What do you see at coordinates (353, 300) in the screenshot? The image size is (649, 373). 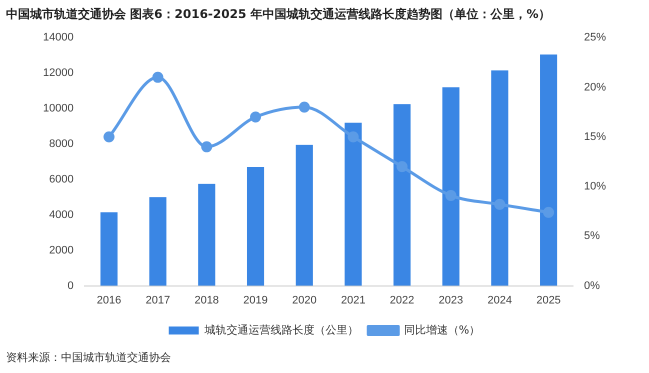 I see `x-tick-label: 2021` at bounding box center [353, 300].